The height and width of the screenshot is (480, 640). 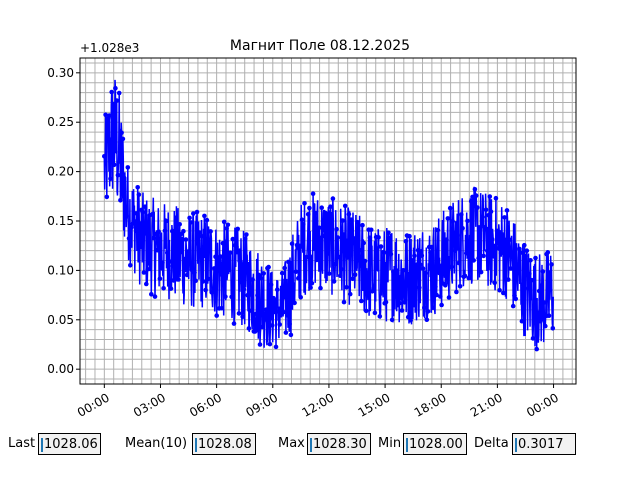 I want to click on y-axis: 0.00 0.05 0.10 0.15 0.20 0.25 0.30, so click(x=63, y=221).